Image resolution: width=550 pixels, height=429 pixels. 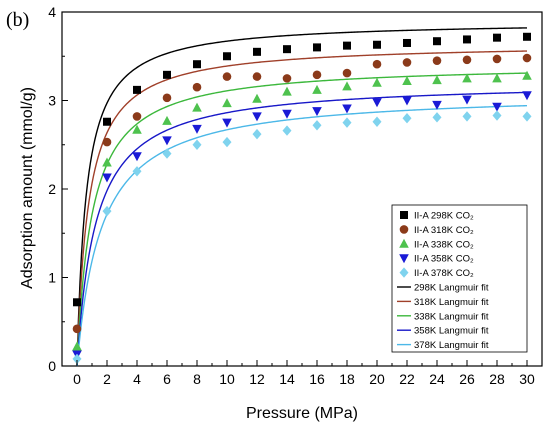 What do you see at coordinates (52, 366) in the screenshot?
I see `y-tick-label: 0` at bounding box center [52, 366].